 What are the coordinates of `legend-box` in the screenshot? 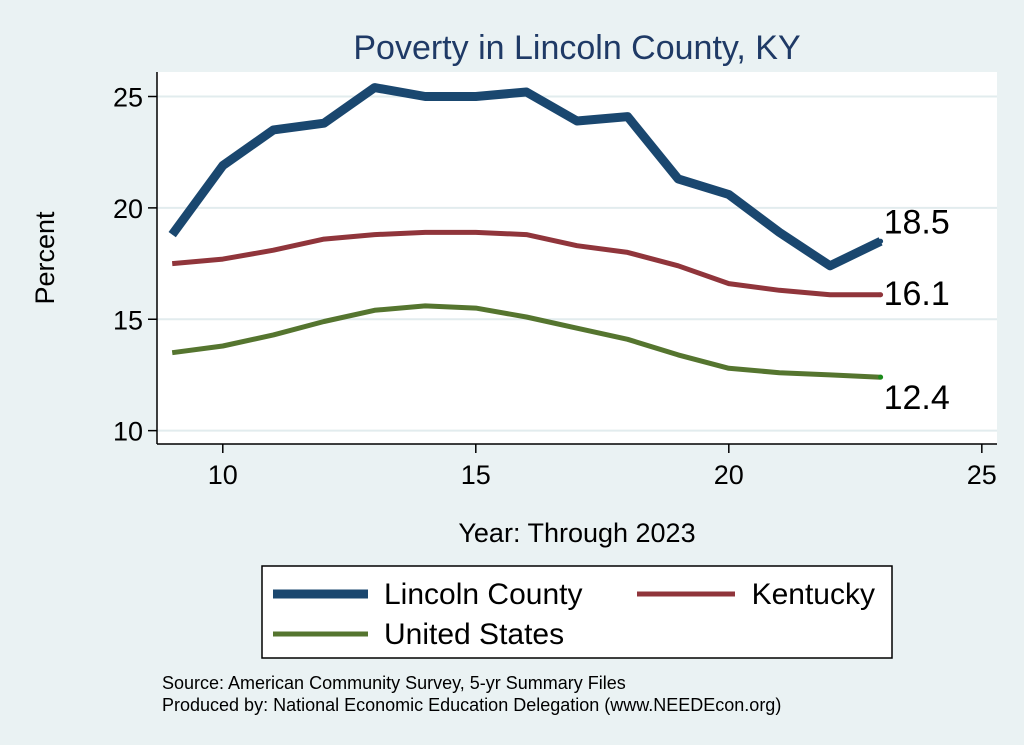 It's located at (577, 612).